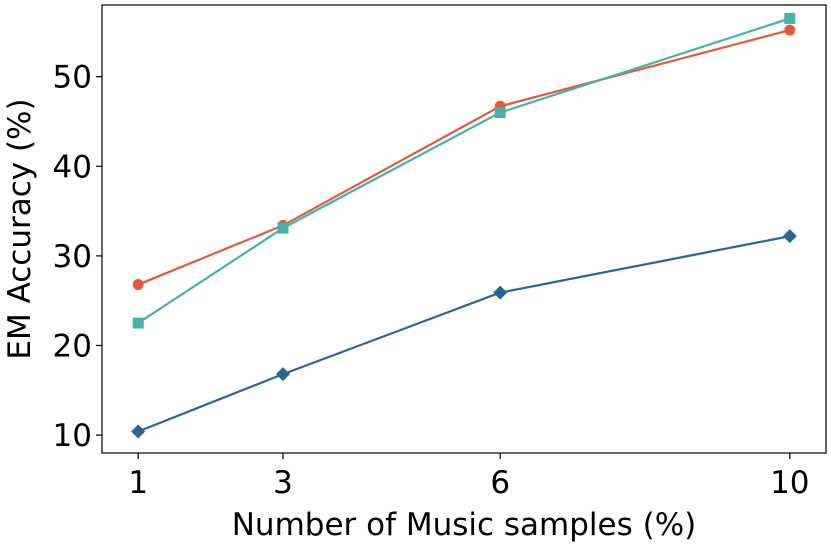  Describe the element at coordinates (500, 483) in the screenshot. I see `x-tick-label: 6` at that location.